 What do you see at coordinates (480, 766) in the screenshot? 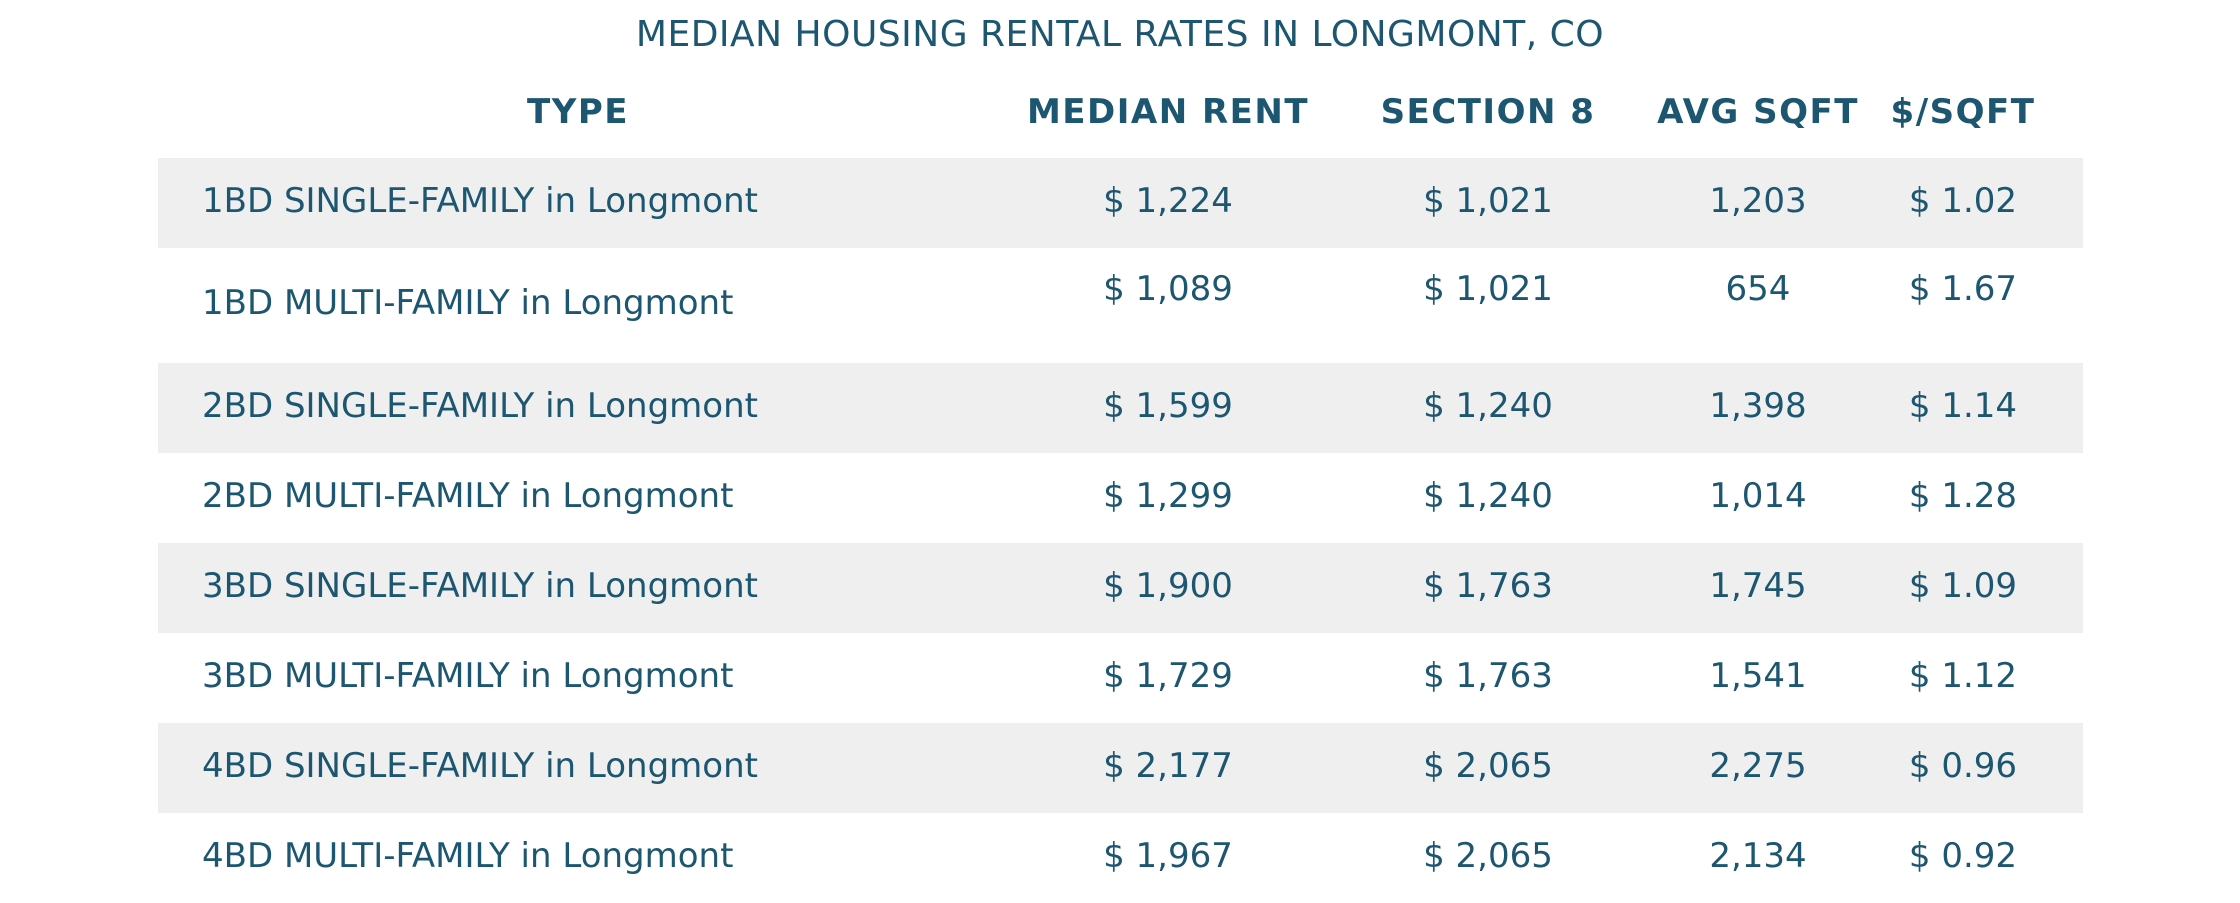
I see `row-type: 4BD SINGLE-FAMILY in Longmont` at bounding box center [480, 766].